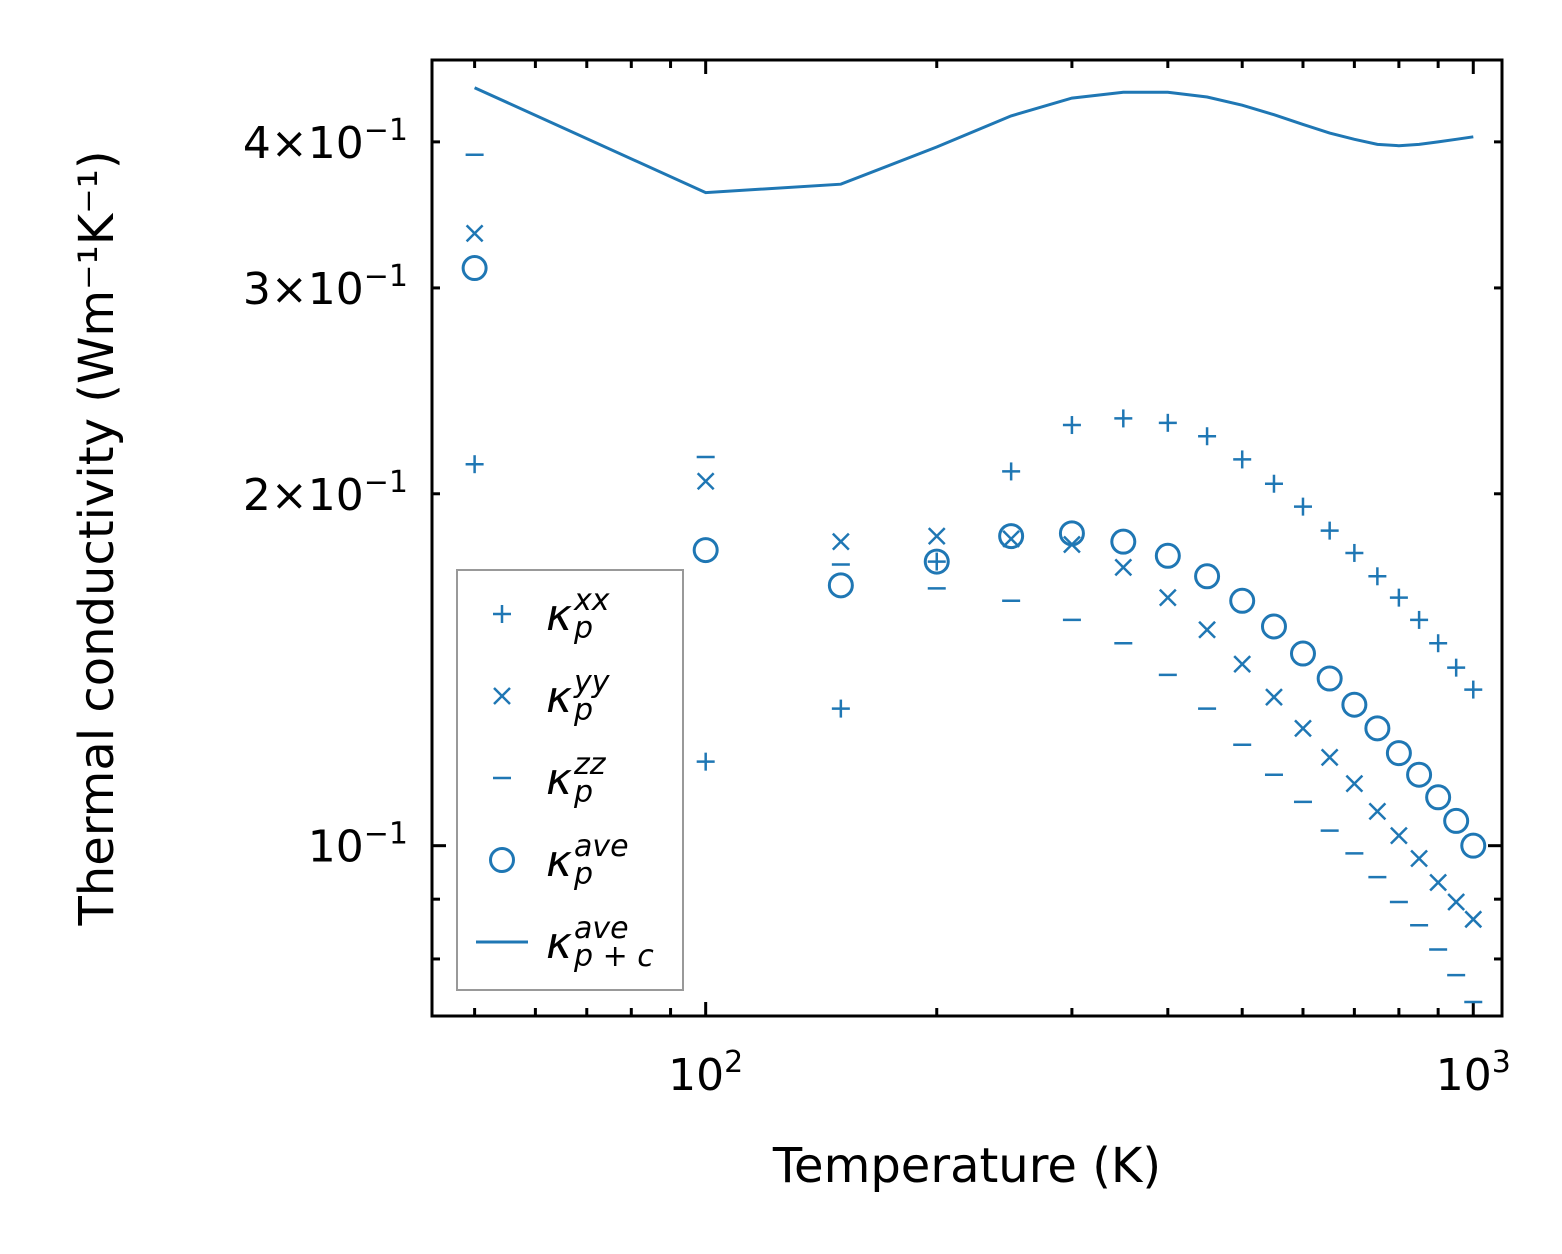  I want to click on legend-entry-kappa_p_zz: κzz p, so click(550, 778).